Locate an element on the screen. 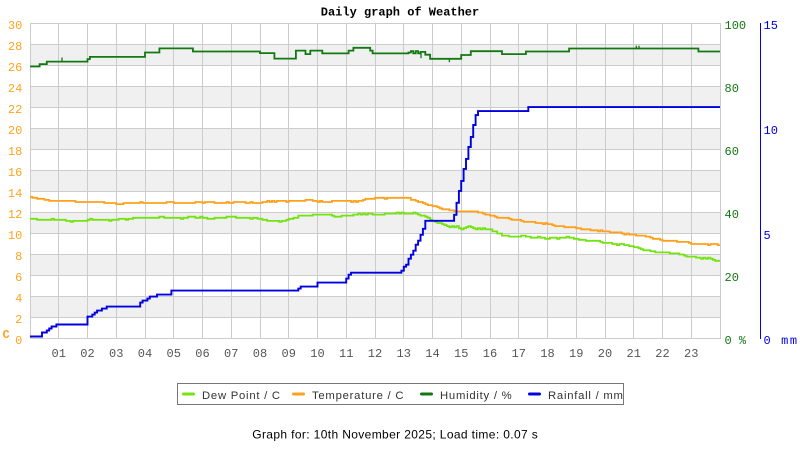  svg-text: 5 is located at coordinates (767, 236).